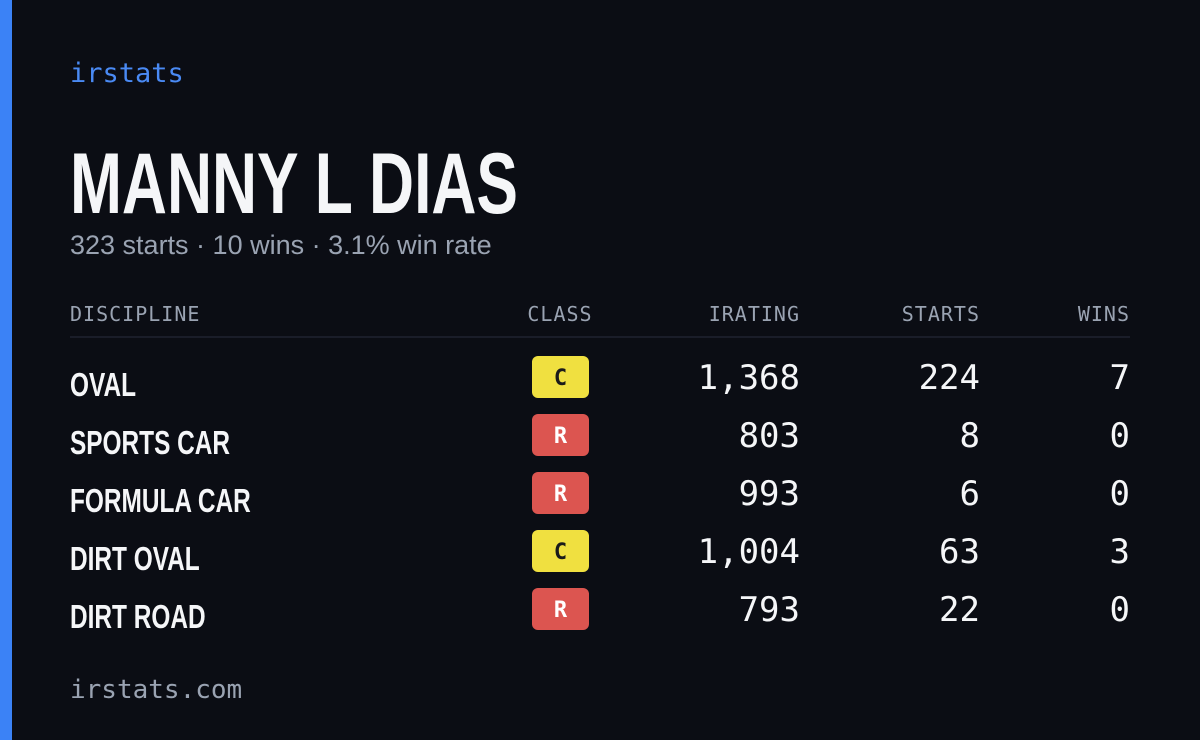 The width and height of the screenshot is (1200, 740). Describe the element at coordinates (749, 552) in the screenshot. I see `cell-irating: 1,004` at that location.